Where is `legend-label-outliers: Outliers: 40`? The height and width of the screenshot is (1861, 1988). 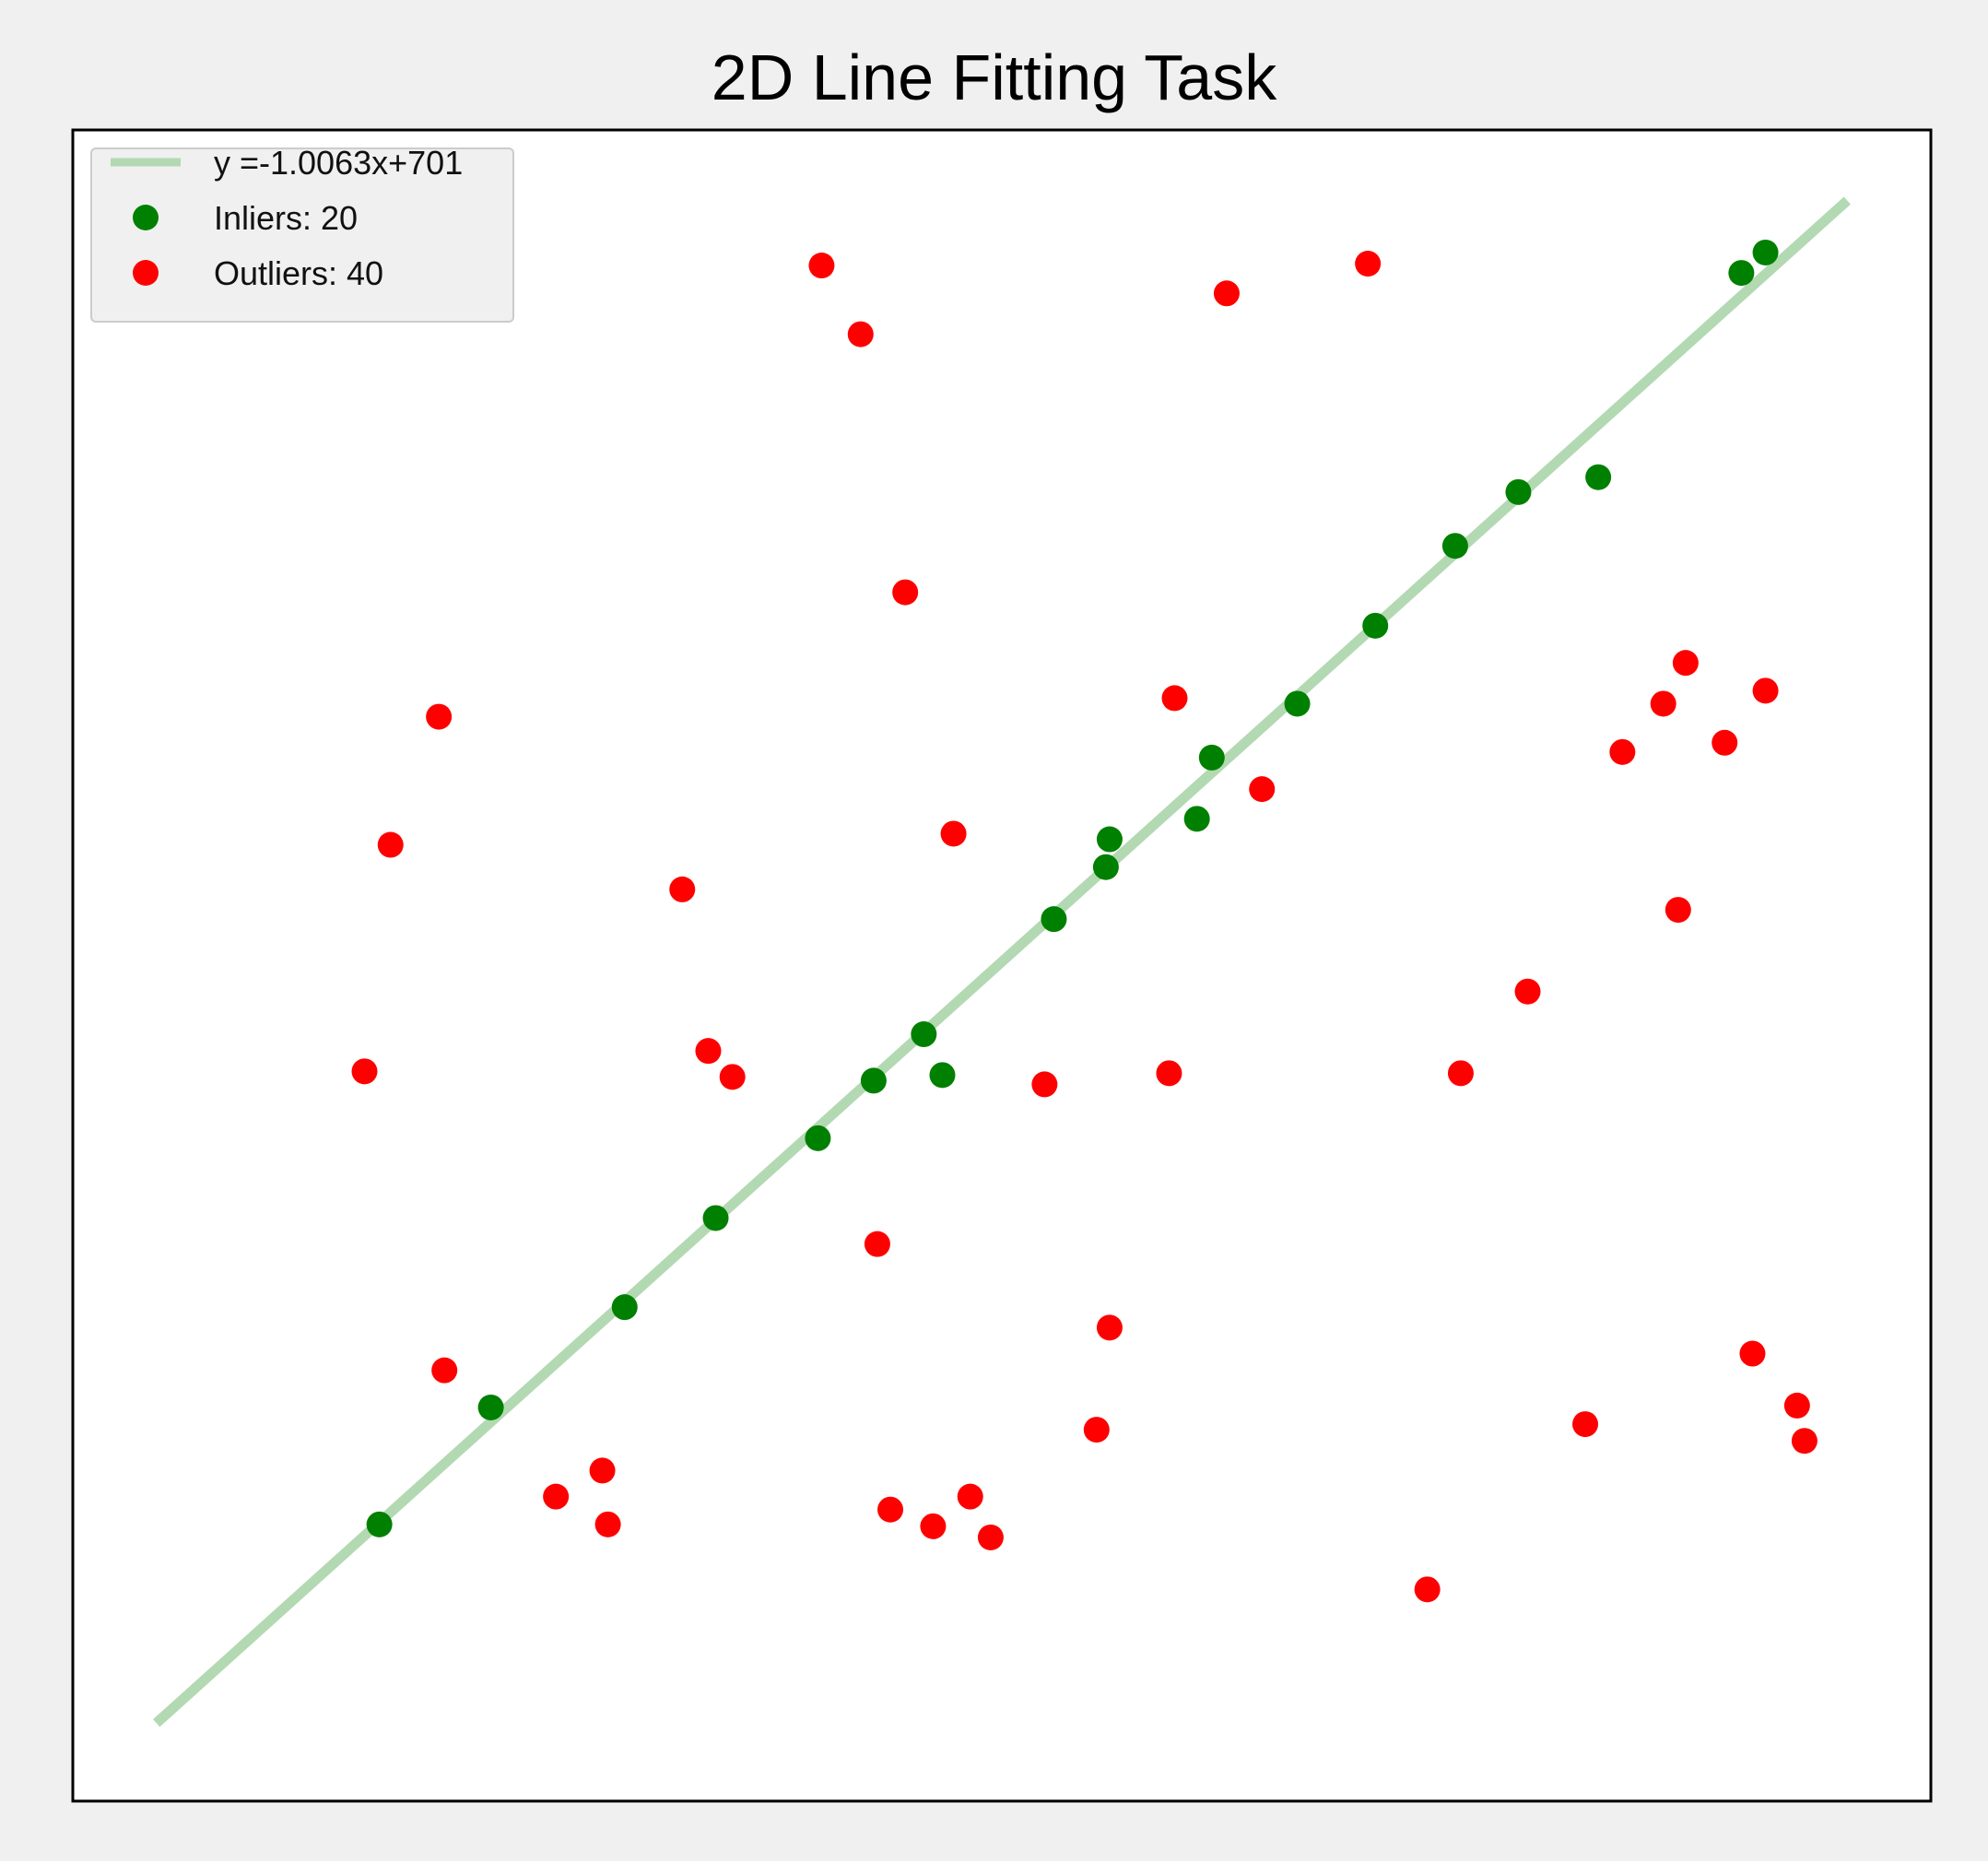
legend-label-outliers: Outliers: 40 is located at coordinates (299, 273).